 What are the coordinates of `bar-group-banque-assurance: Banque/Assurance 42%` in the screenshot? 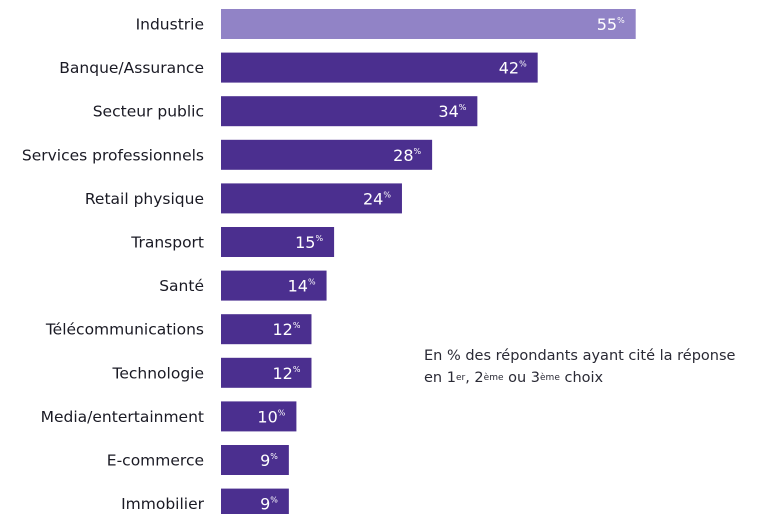 It's located at (298, 67).